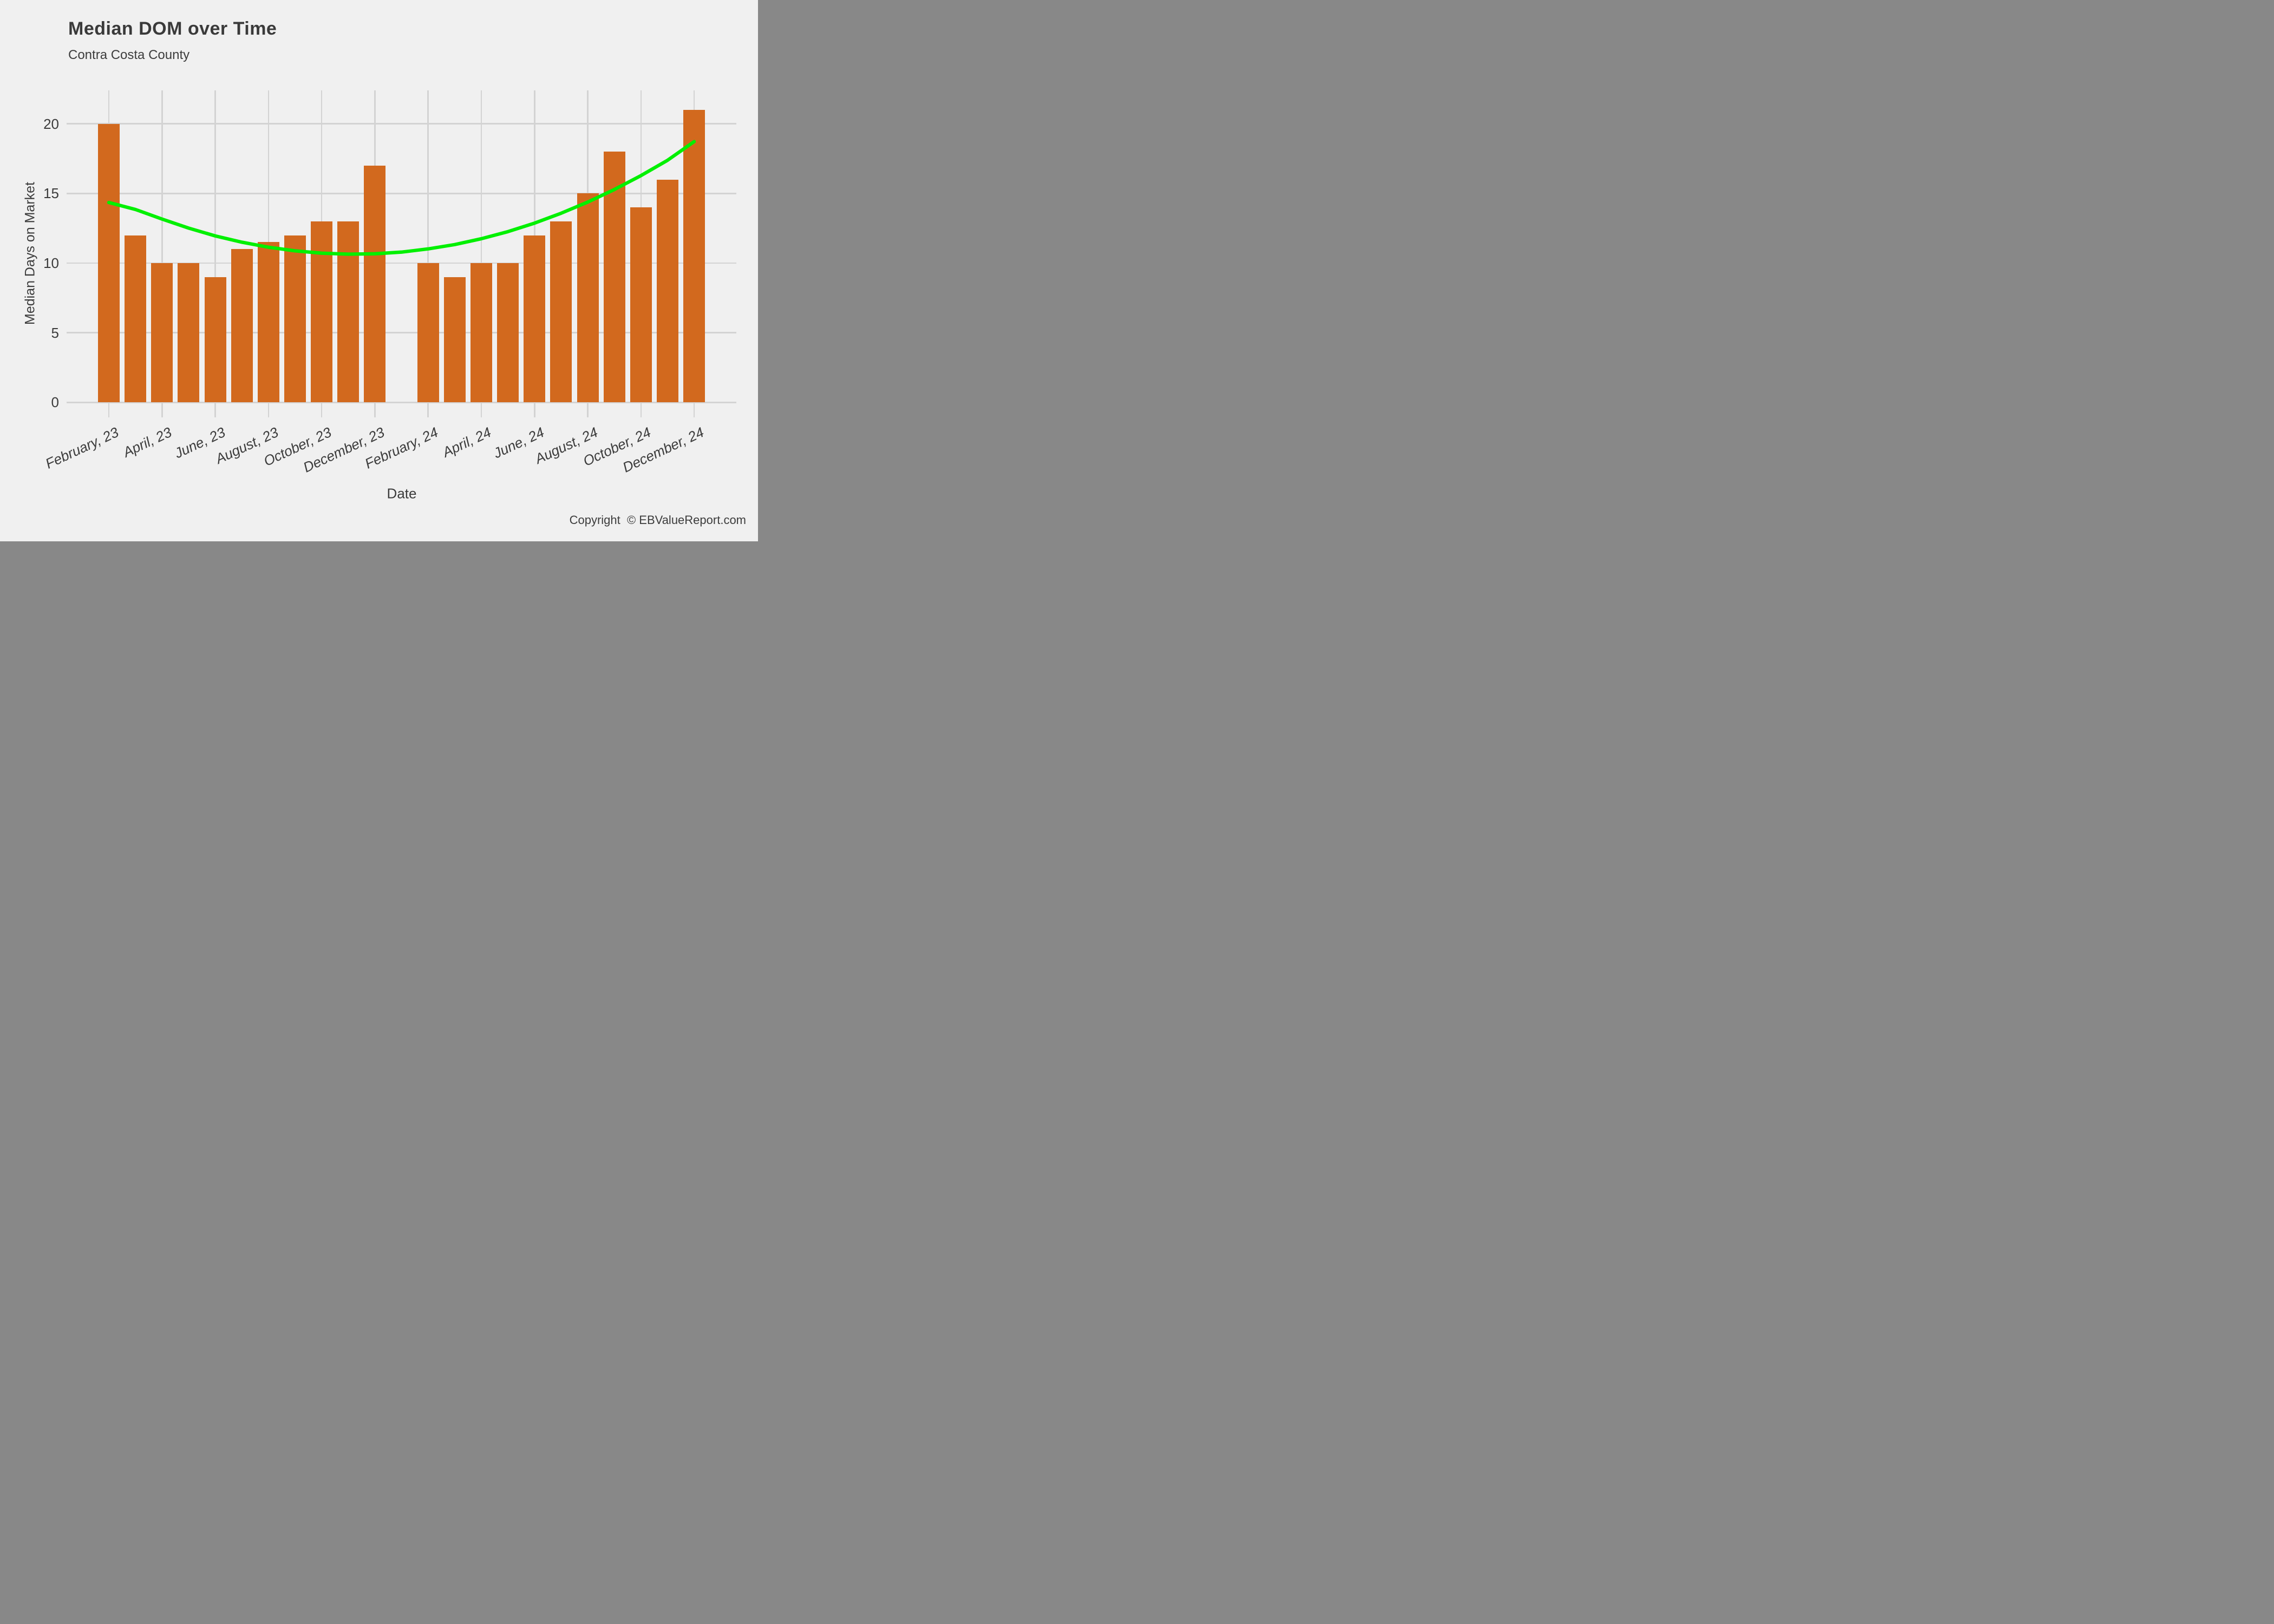 The height and width of the screenshot is (1624, 2274). What do you see at coordinates (147, 442) in the screenshot?
I see `x-tick-label: April, 23` at bounding box center [147, 442].